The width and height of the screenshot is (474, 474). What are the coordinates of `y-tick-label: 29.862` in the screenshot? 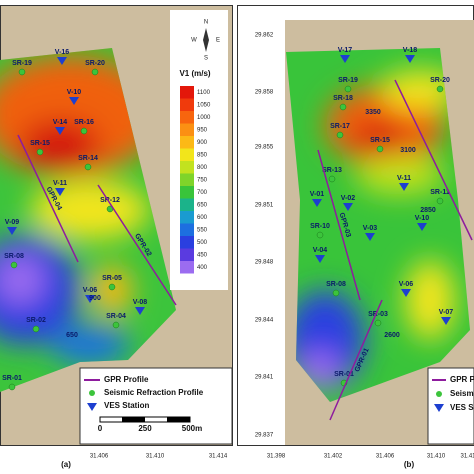 It's located at (264, 36).